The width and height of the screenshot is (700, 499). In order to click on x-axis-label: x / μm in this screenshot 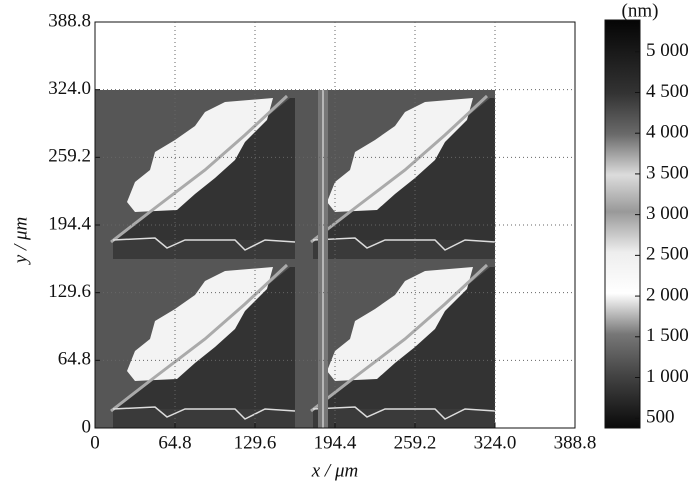, I will do `click(334, 470)`.